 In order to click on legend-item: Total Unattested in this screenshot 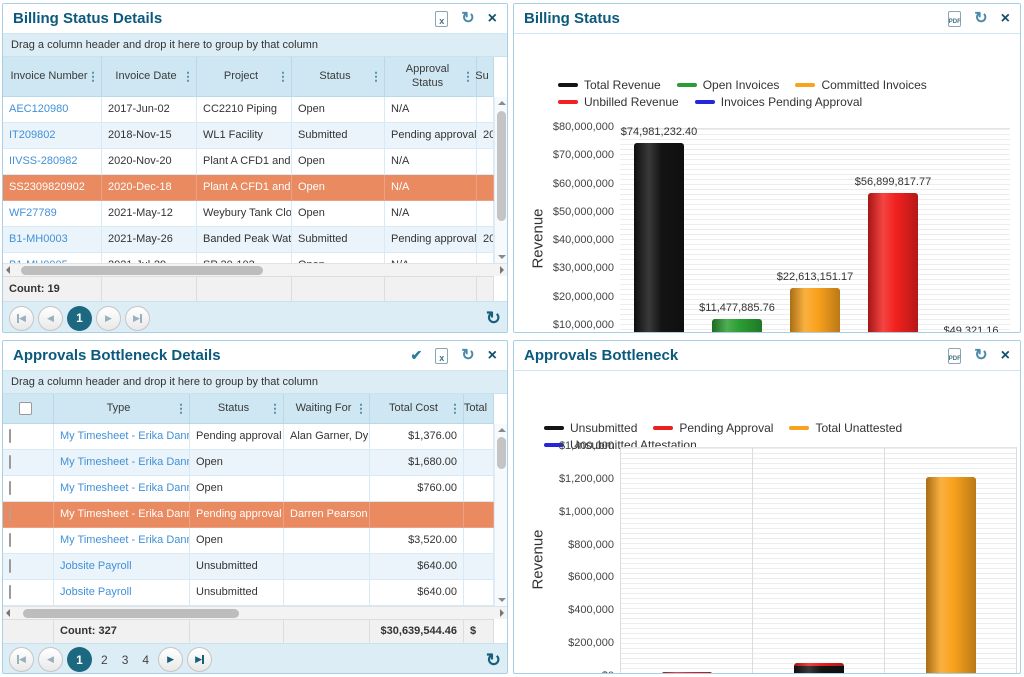, I will do `click(845, 428)`.